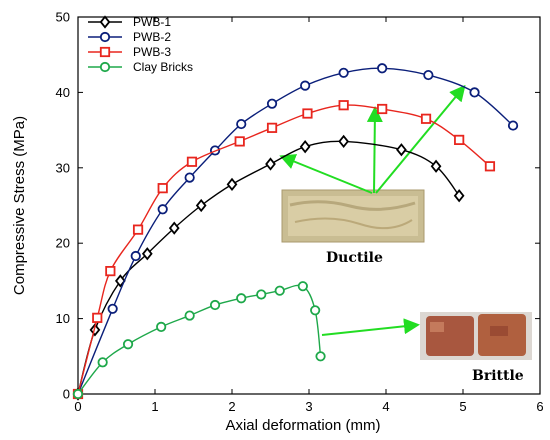 The height and width of the screenshot is (440, 550). Describe the element at coordinates (152, 37) in the screenshot. I see `legend-label: PWB-2` at that location.